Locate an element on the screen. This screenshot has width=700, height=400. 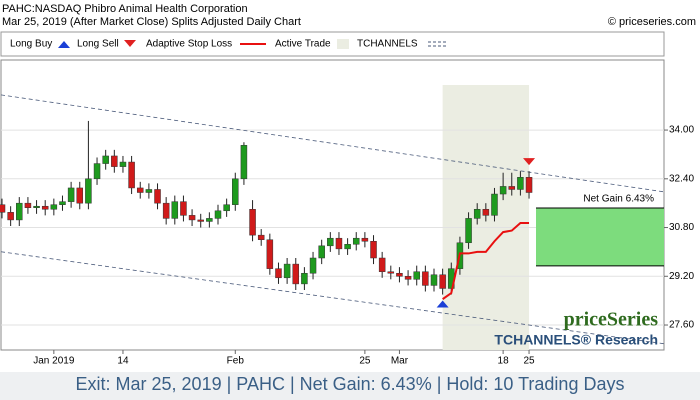
net-gain-box is located at coordinates (600, 237).